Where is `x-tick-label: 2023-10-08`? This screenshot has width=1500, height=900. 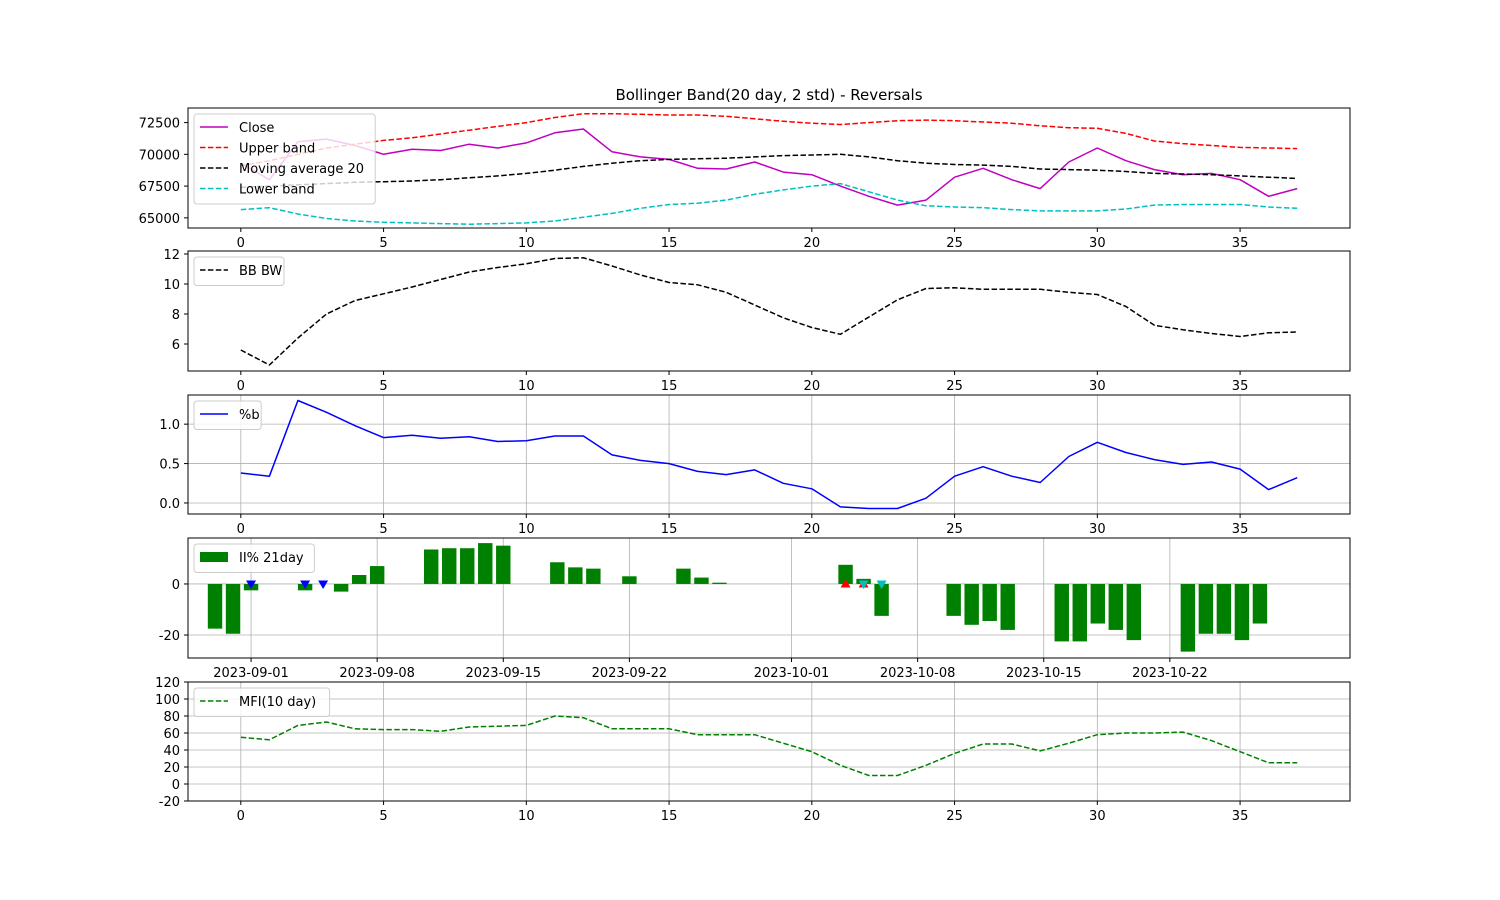 x-tick-label: 2023-10-08 is located at coordinates (918, 673).